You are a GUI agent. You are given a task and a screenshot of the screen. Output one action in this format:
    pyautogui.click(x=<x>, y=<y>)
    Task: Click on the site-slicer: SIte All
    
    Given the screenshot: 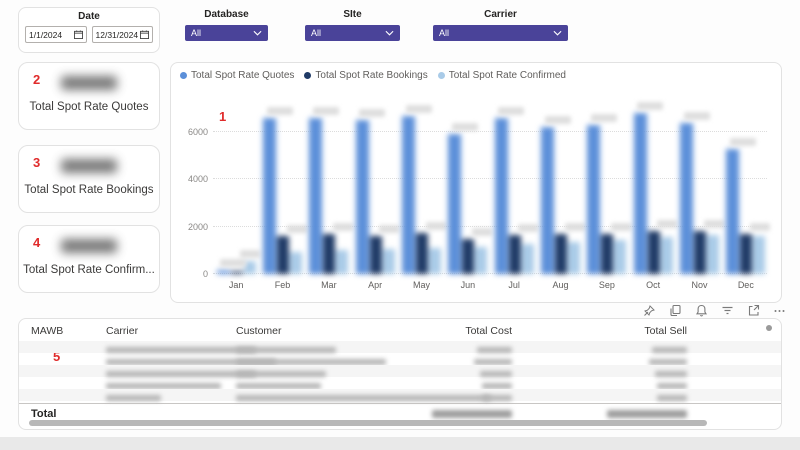 What is the action you would take?
    pyautogui.click(x=352, y=25)
    